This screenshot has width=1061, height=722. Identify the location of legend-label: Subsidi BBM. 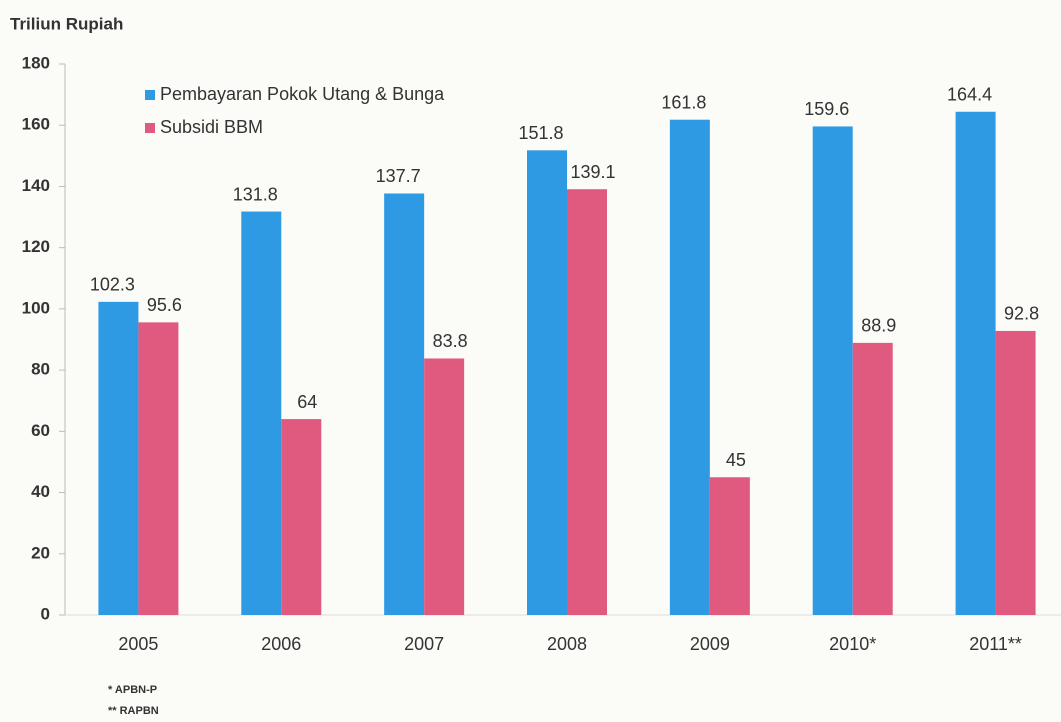
(211, 127).